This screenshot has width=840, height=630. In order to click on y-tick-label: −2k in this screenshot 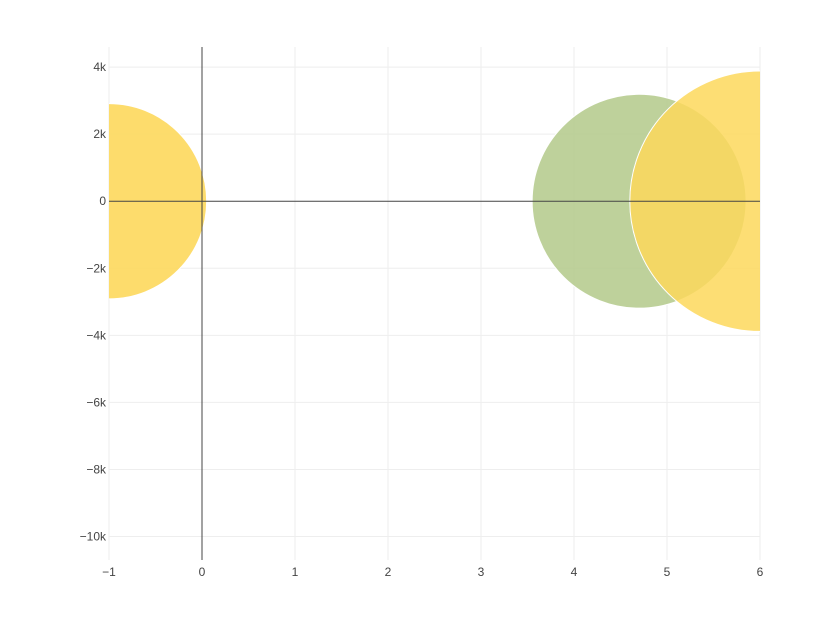, I will do `click(96, 268)`.